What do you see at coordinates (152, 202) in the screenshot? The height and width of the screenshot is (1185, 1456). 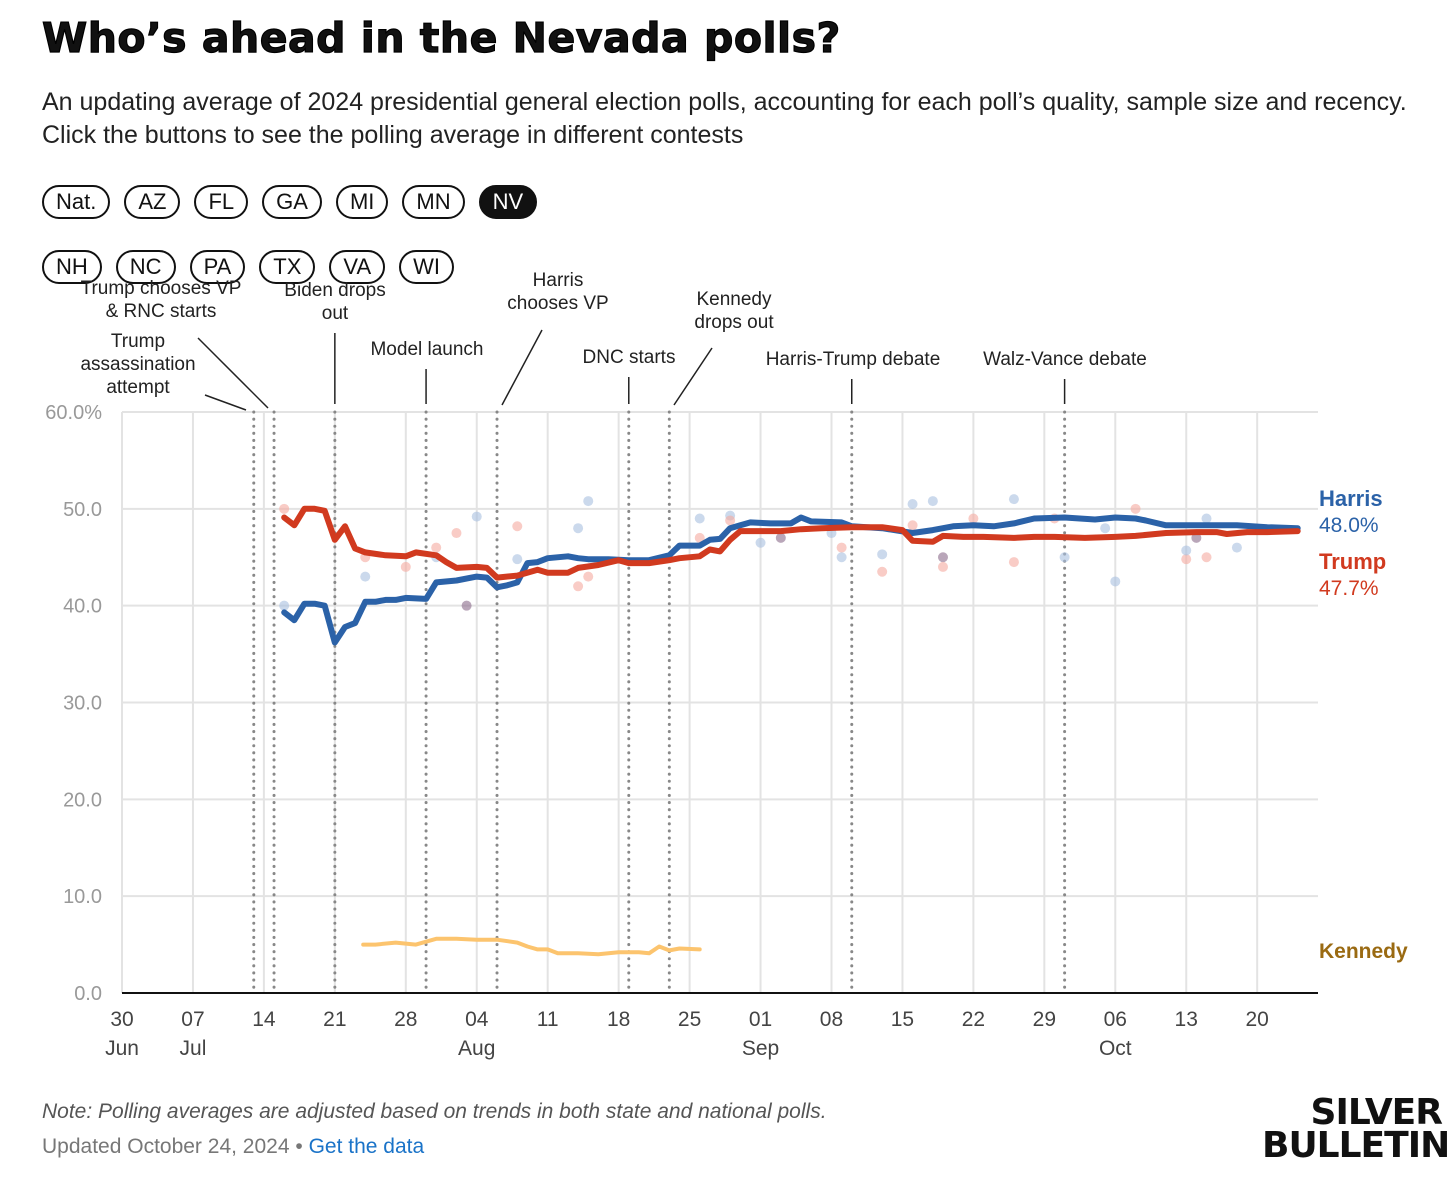 I see `contest-button-az: AZ` at bounding box center [152, 202].